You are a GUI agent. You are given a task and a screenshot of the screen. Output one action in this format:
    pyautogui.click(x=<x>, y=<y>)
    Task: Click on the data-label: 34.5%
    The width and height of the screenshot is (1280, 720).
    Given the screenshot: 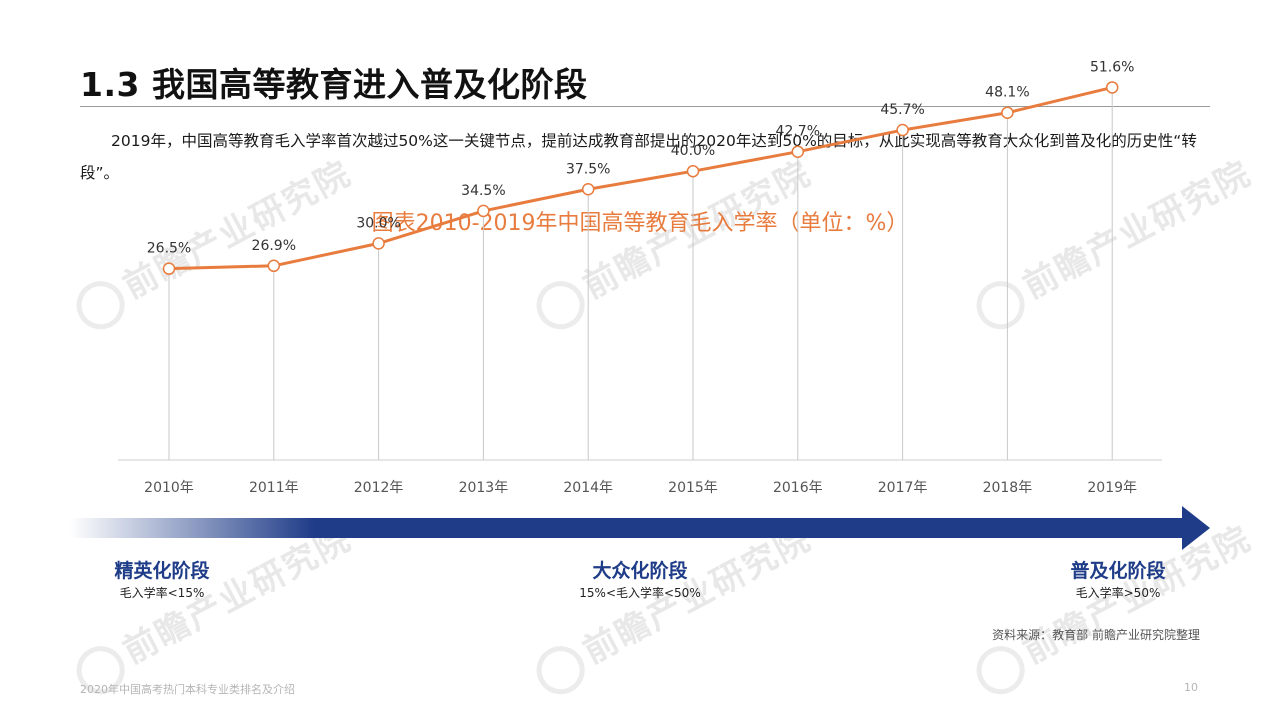 What is the action you would take?
    pyautogui.click(x=483, y=191)
    